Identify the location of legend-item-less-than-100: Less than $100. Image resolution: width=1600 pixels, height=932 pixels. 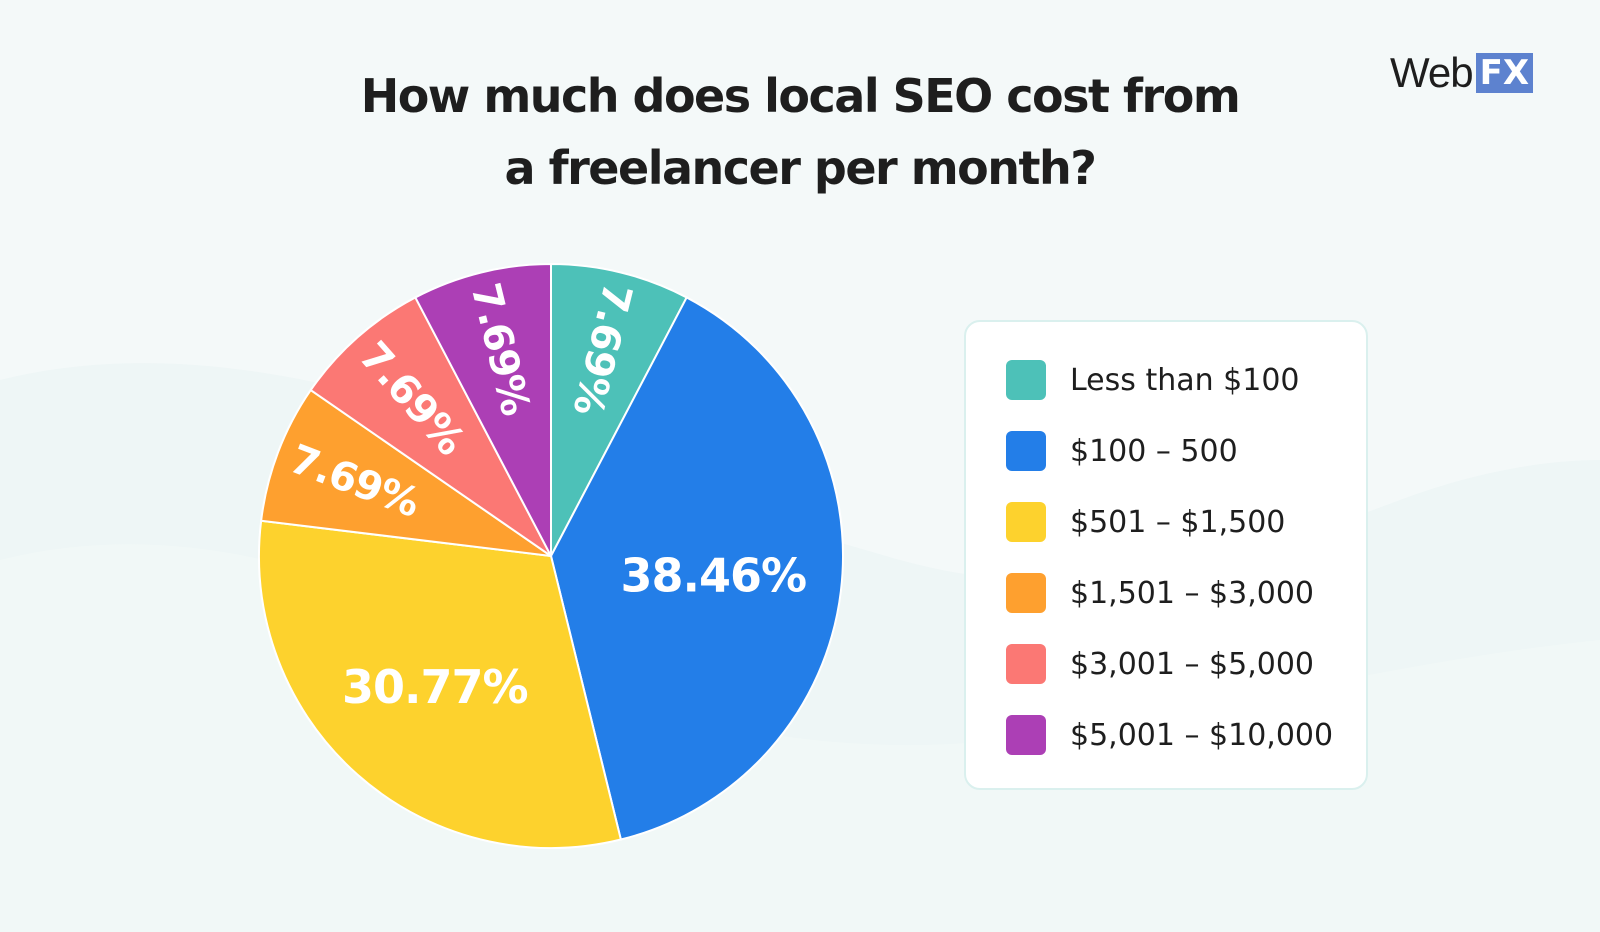
(1186, 380).